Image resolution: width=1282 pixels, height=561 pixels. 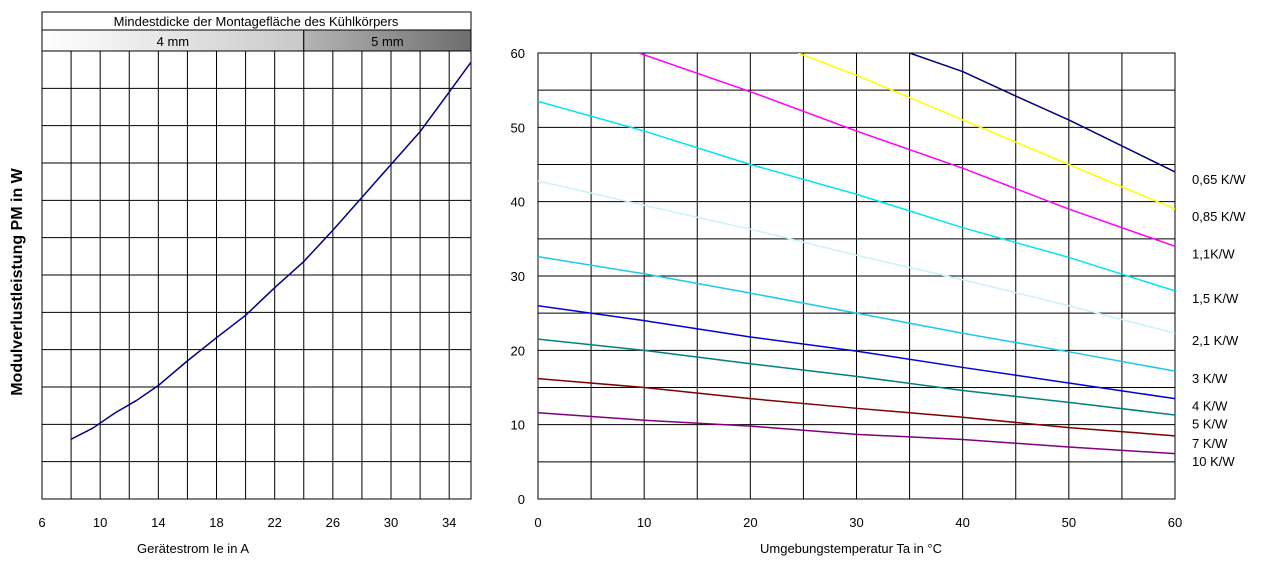 What do you see at coordinates (100, 522) in the screenshot?
I see `left-x-tick-label: 10` at bounding box center [100, 522].